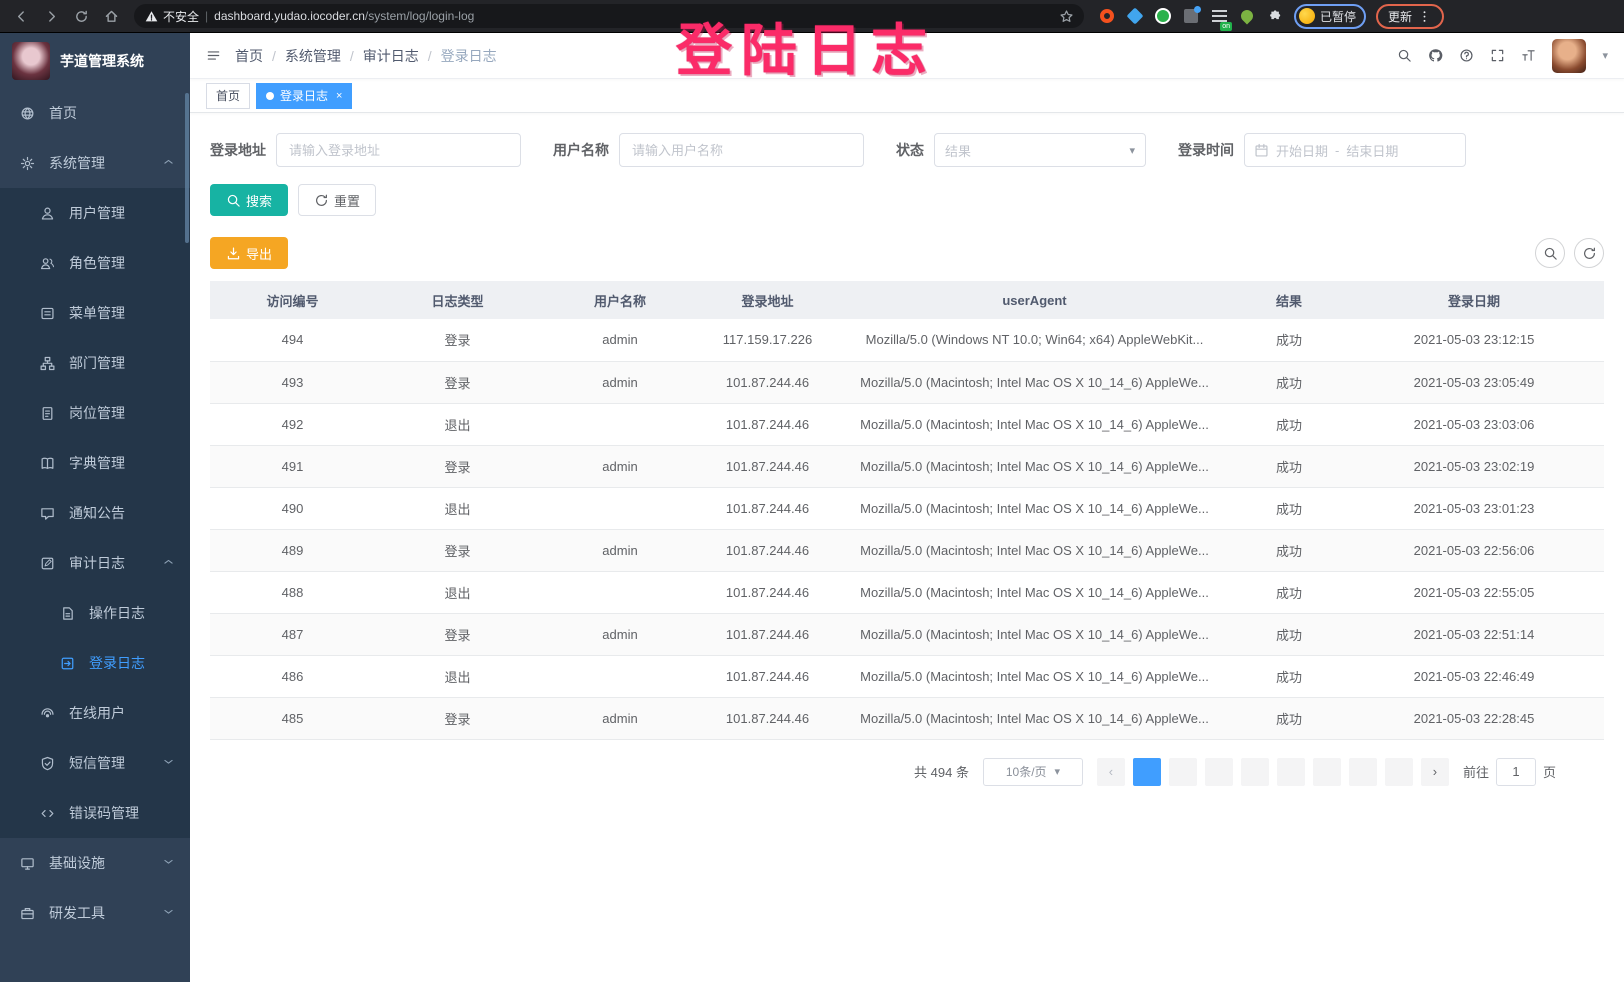 The height and width of the screenshot is (982, 1624). Describe the element at coordinates (95, 713) in the screenshot. I see `sidebar-item-online: 在线用户` at that location.